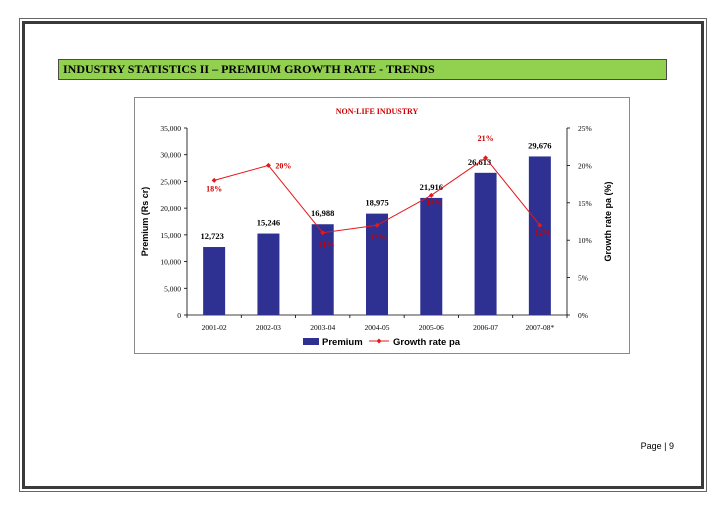 This screenshot has width=728, height=515. I want to click on y-tick-label: 25,000, so click(170, 181).